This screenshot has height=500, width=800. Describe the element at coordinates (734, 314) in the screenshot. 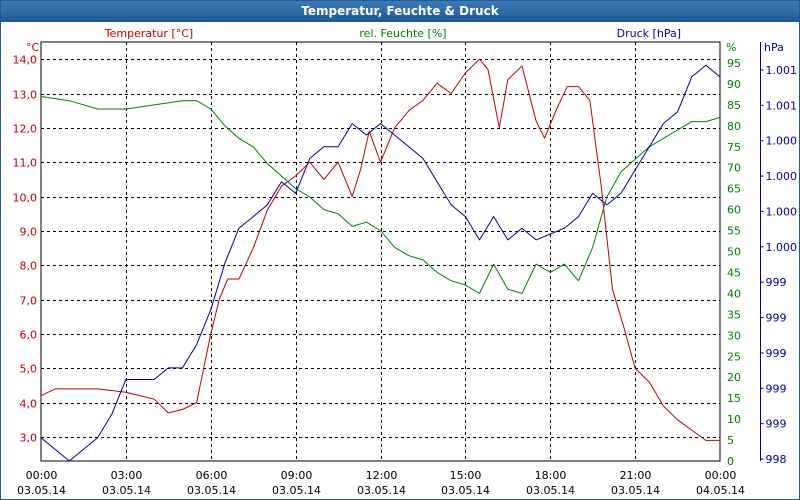

I see `y-tick-humidity-label: 35` at that location.